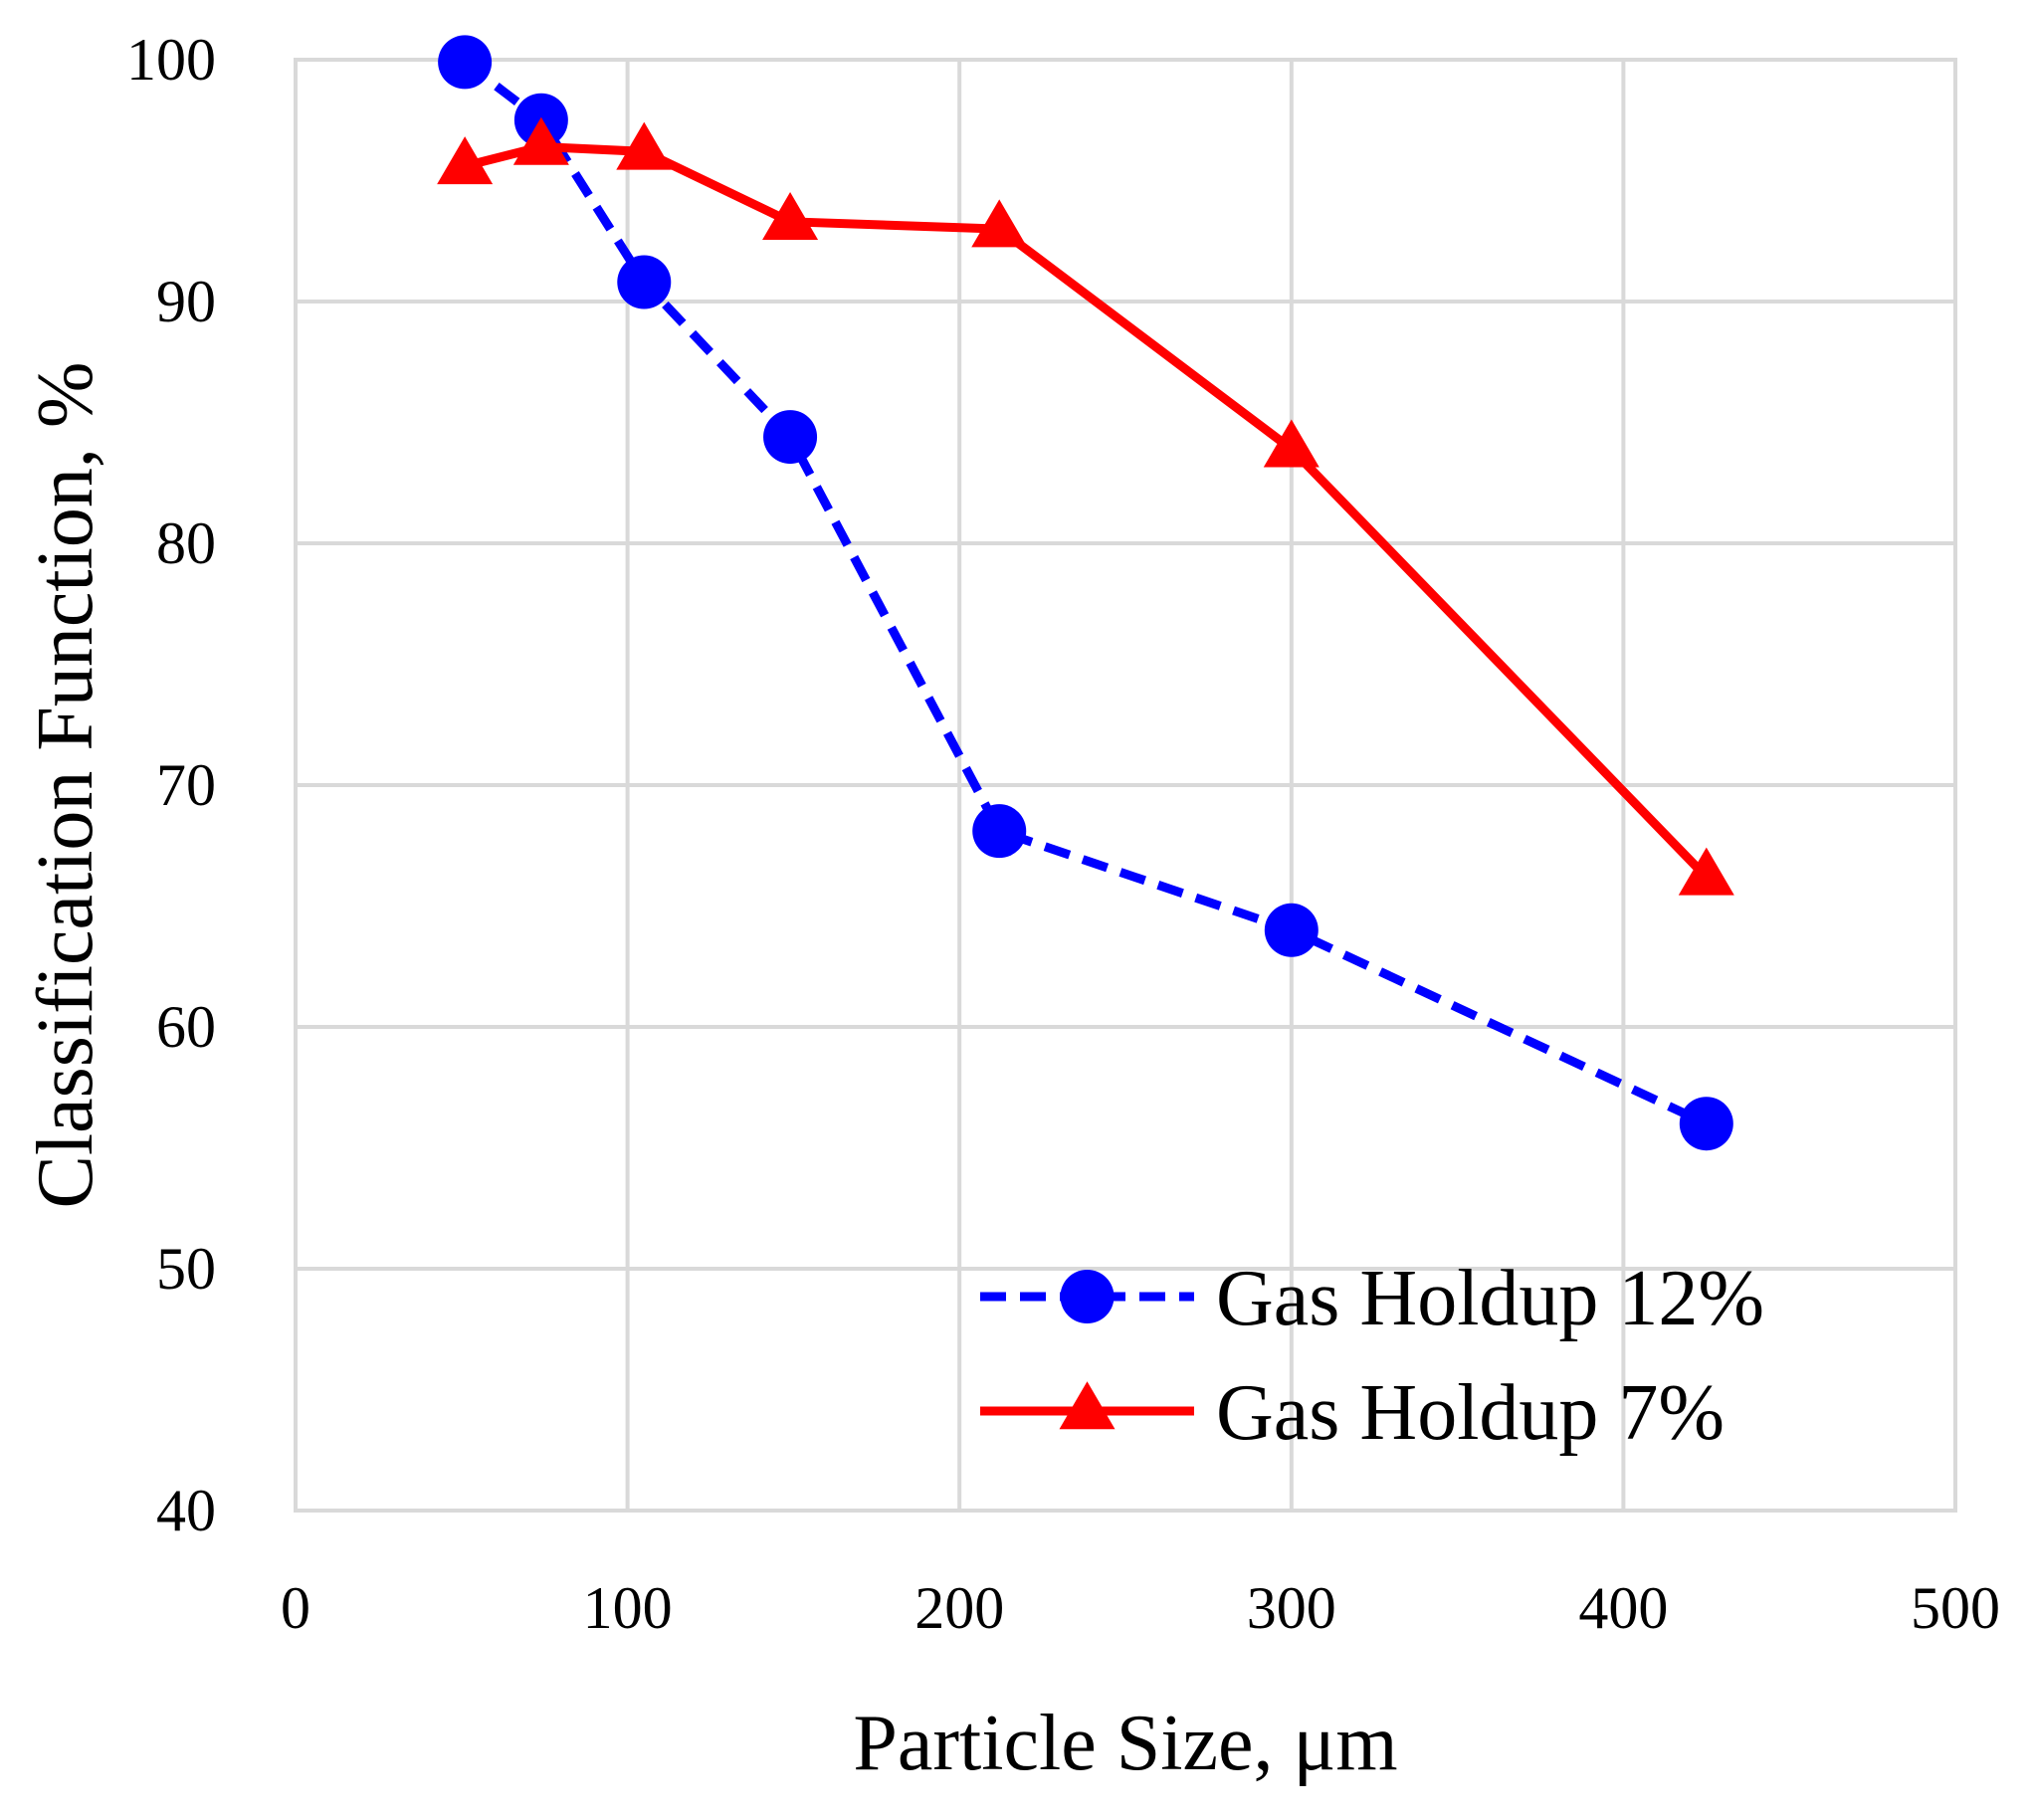 The height and width of the screenshot is (1820, 2031). I want to click on y-tick-label-60: 60, so click(186, 1027).